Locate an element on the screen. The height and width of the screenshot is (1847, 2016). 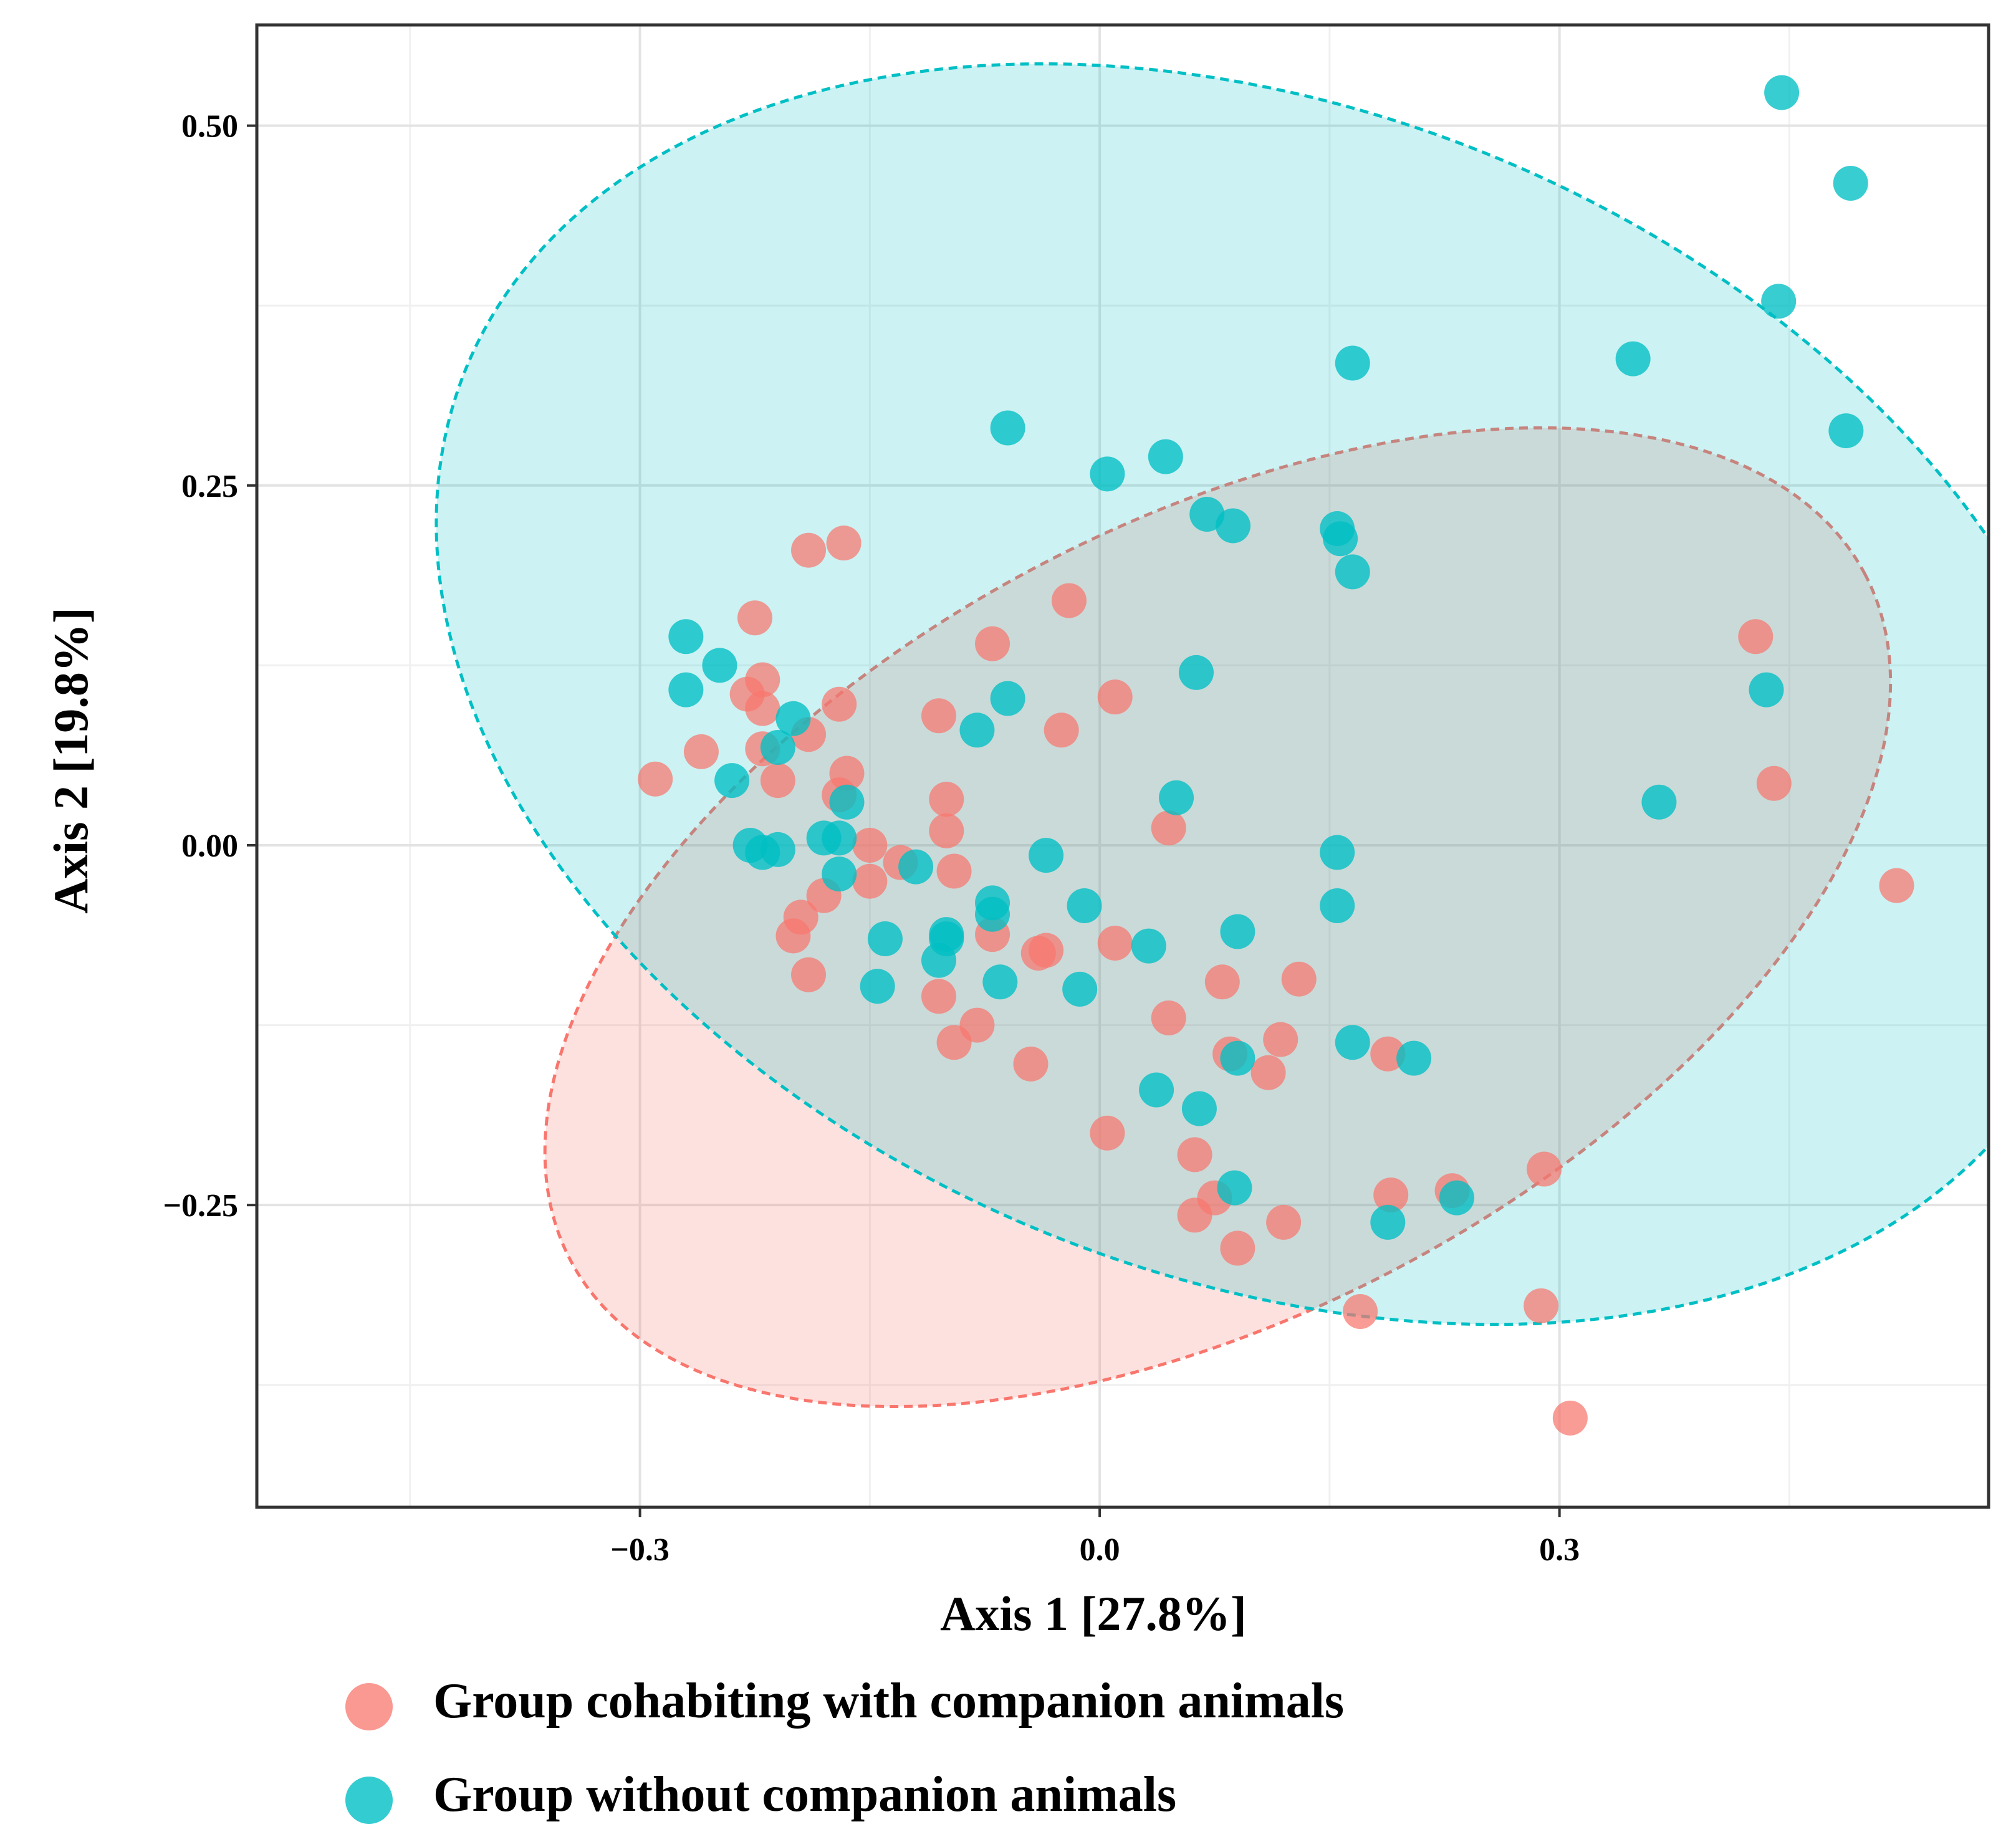
y-axis-ticks: −0.25 0.00 0.25 0.50 is located at coordinates (210, 666).